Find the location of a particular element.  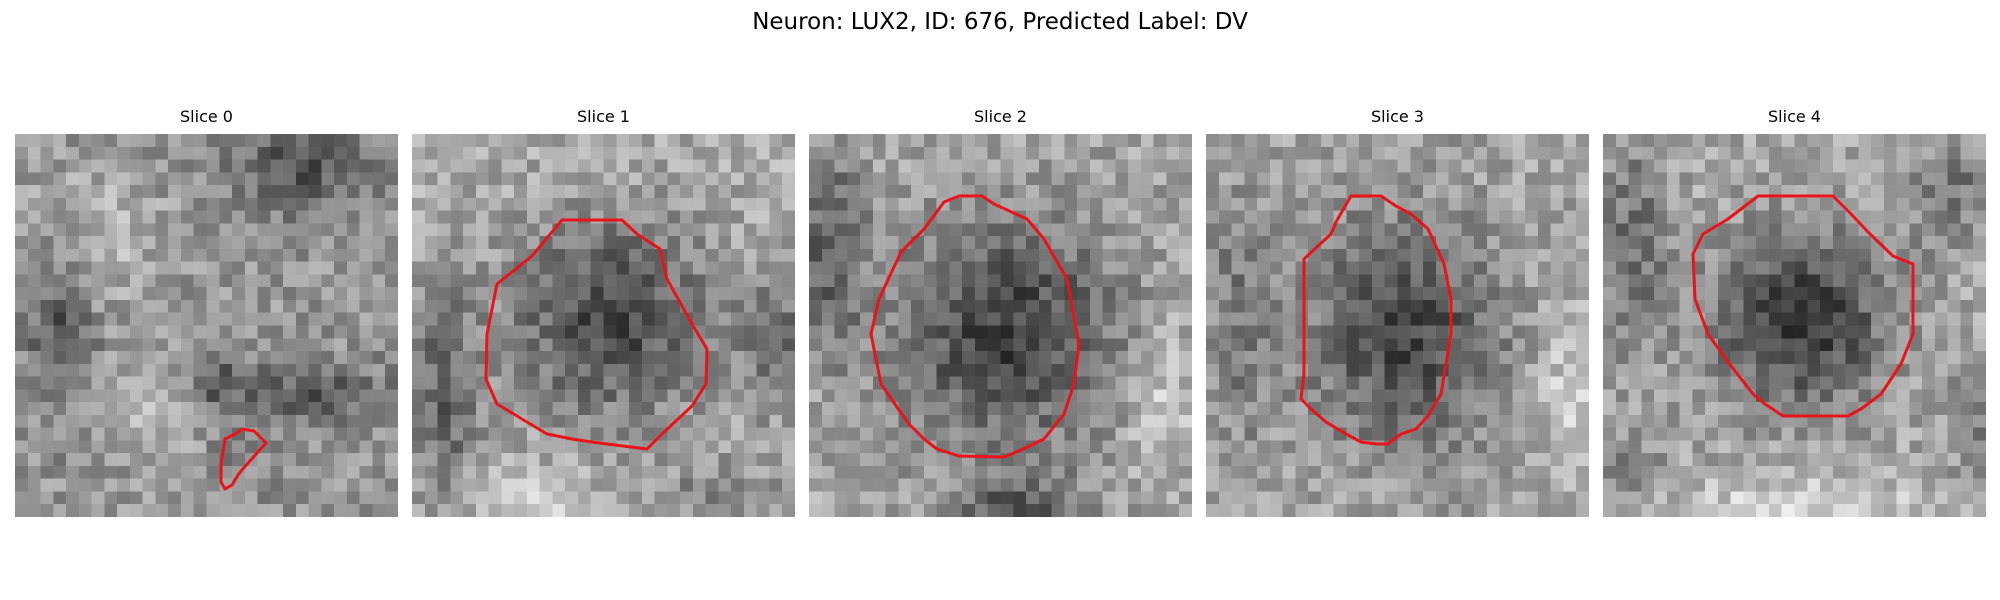

slice-panel-2: Slice 2 is located at coordinates (1000, 312).